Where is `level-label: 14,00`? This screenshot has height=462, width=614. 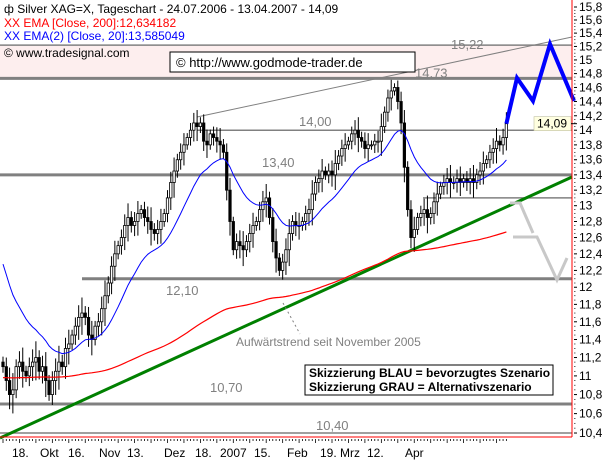 level-label: 14,00 is located at coordinates (315, 121).